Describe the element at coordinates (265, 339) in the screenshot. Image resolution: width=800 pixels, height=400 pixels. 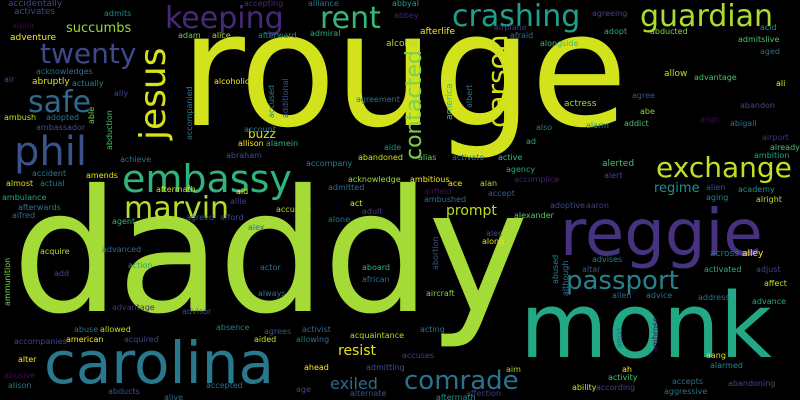
I see `word: aided` at that location.